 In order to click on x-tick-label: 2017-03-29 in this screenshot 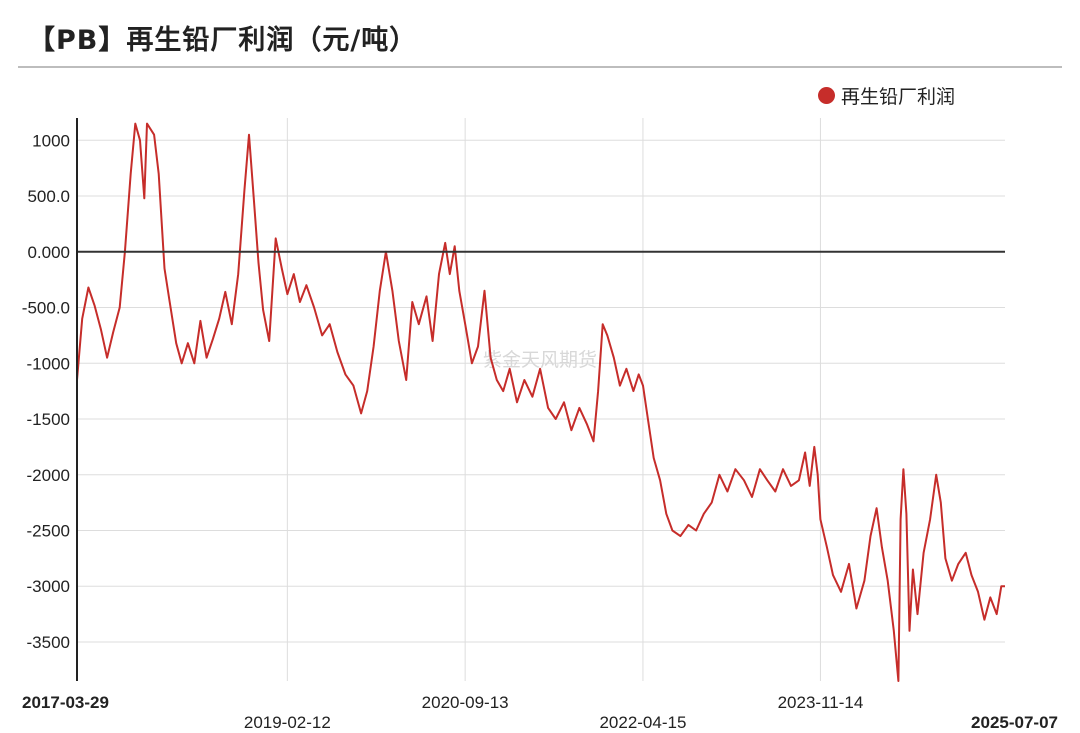, I will do `click(65, 702)`.